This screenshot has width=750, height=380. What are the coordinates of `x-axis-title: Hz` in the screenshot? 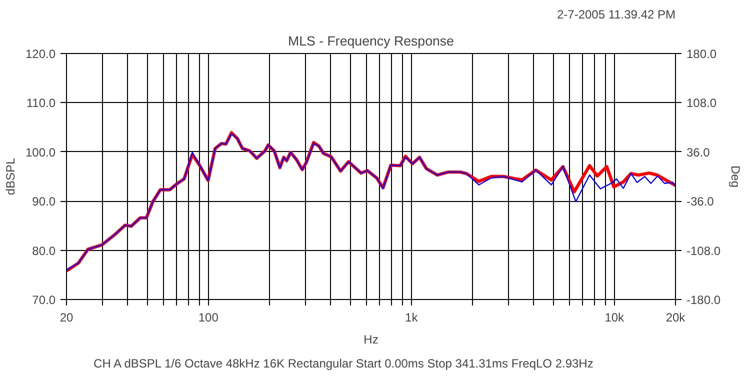 It's located at (371, 339).